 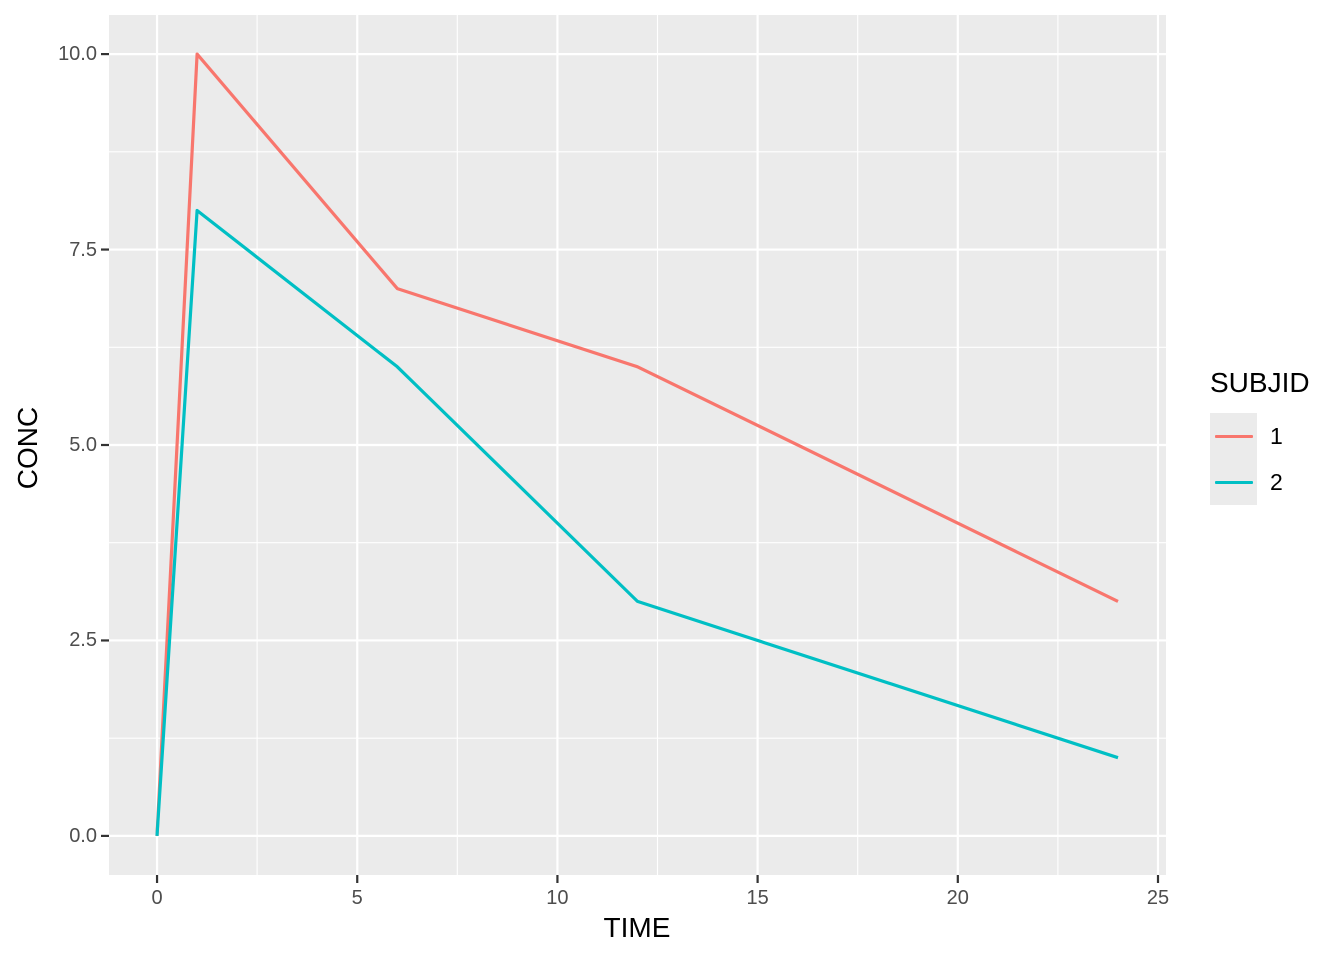 What do you see at coordinates (637, 927) in the screenshot?
I see `x-axis-title: TIME` at bounding box center [637, 927].